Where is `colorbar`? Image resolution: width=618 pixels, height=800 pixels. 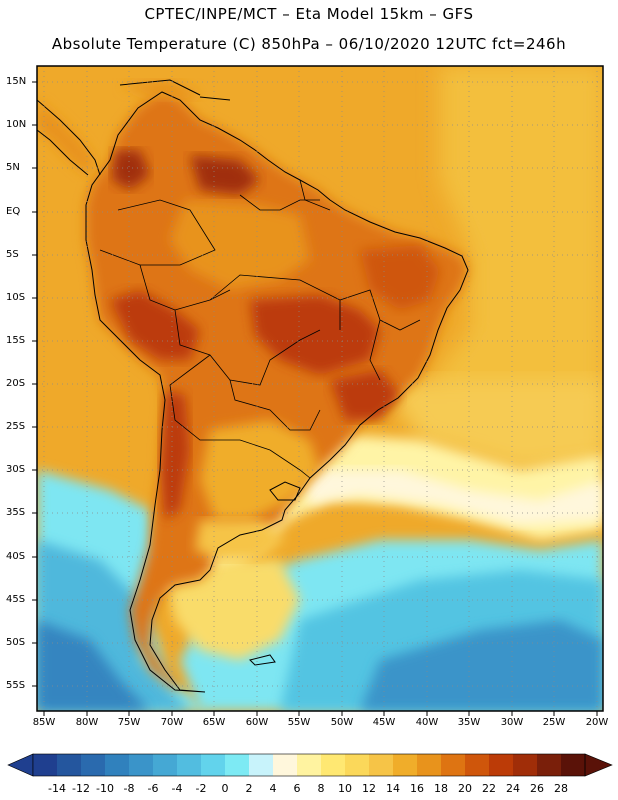
colorbar is located at coordinates (310, 765).